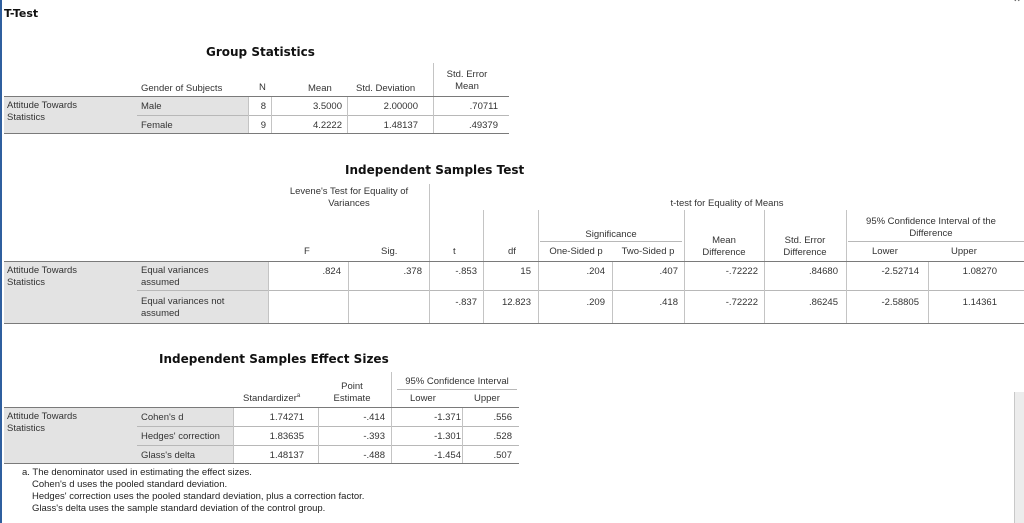 This screenshot has width=1024, height=523. What do you see at coordinates (467, 74) in the screenshot?
I see `header-std-error-mean-1: Std. Error` at bounding box center [467, 74].